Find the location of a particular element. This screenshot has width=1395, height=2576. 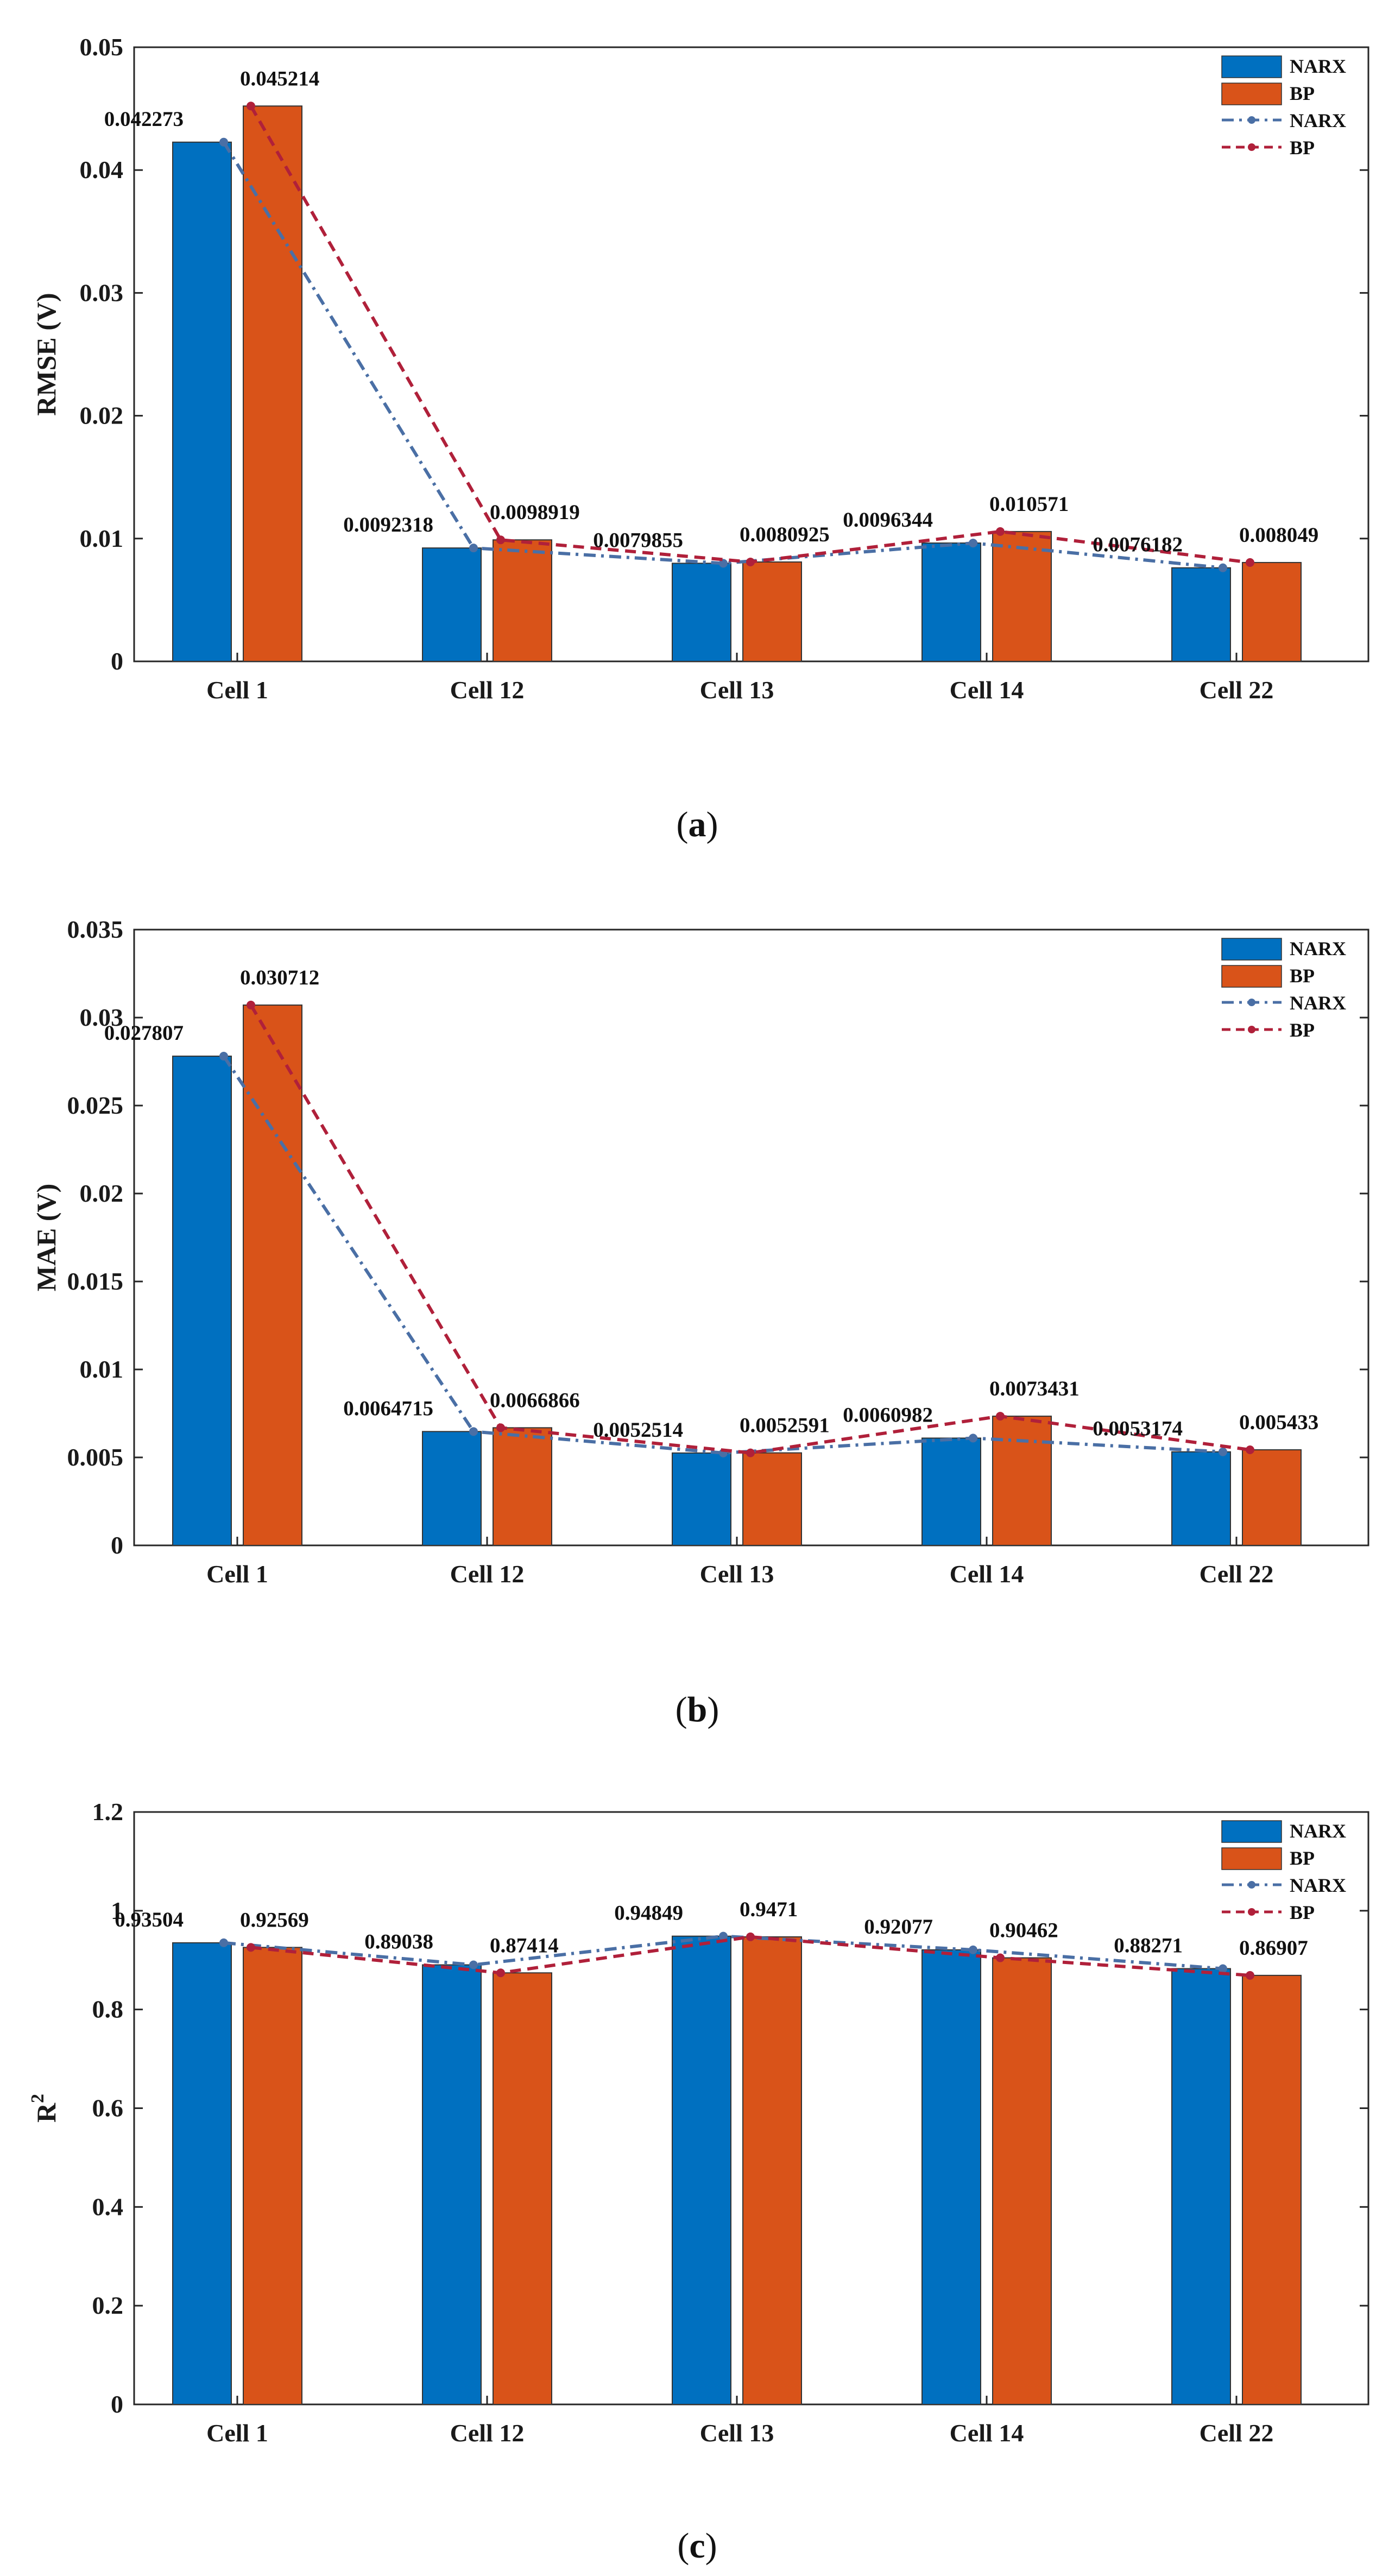

y-tick-label: 0.015 is located at coordinates (95, 1281).